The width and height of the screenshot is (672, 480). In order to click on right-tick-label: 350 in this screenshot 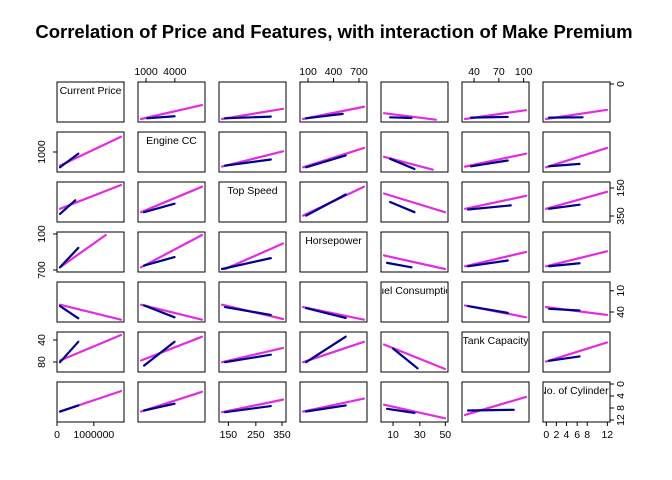, I will do `click(621, 216)`.